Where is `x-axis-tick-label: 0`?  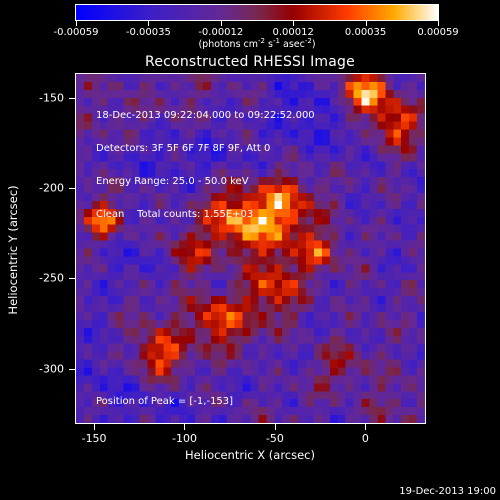
x-axis-tick-label: 0 is located at coordinates (365, 438).